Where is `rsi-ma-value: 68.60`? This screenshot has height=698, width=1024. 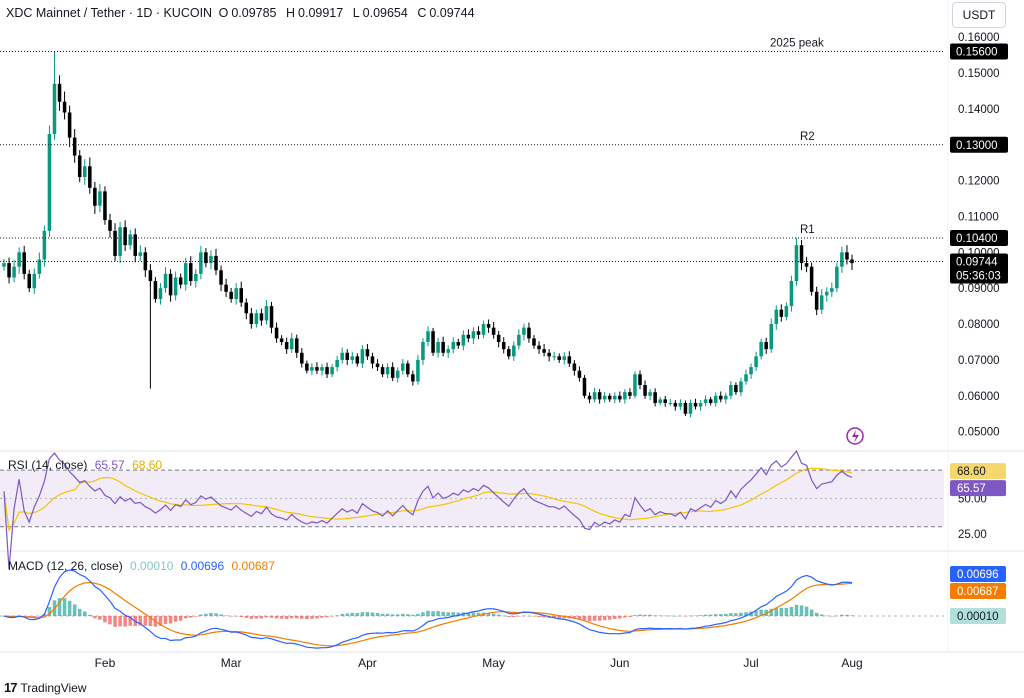 rsi-ma-value: 68.60 is located at coordinates (147, 465).